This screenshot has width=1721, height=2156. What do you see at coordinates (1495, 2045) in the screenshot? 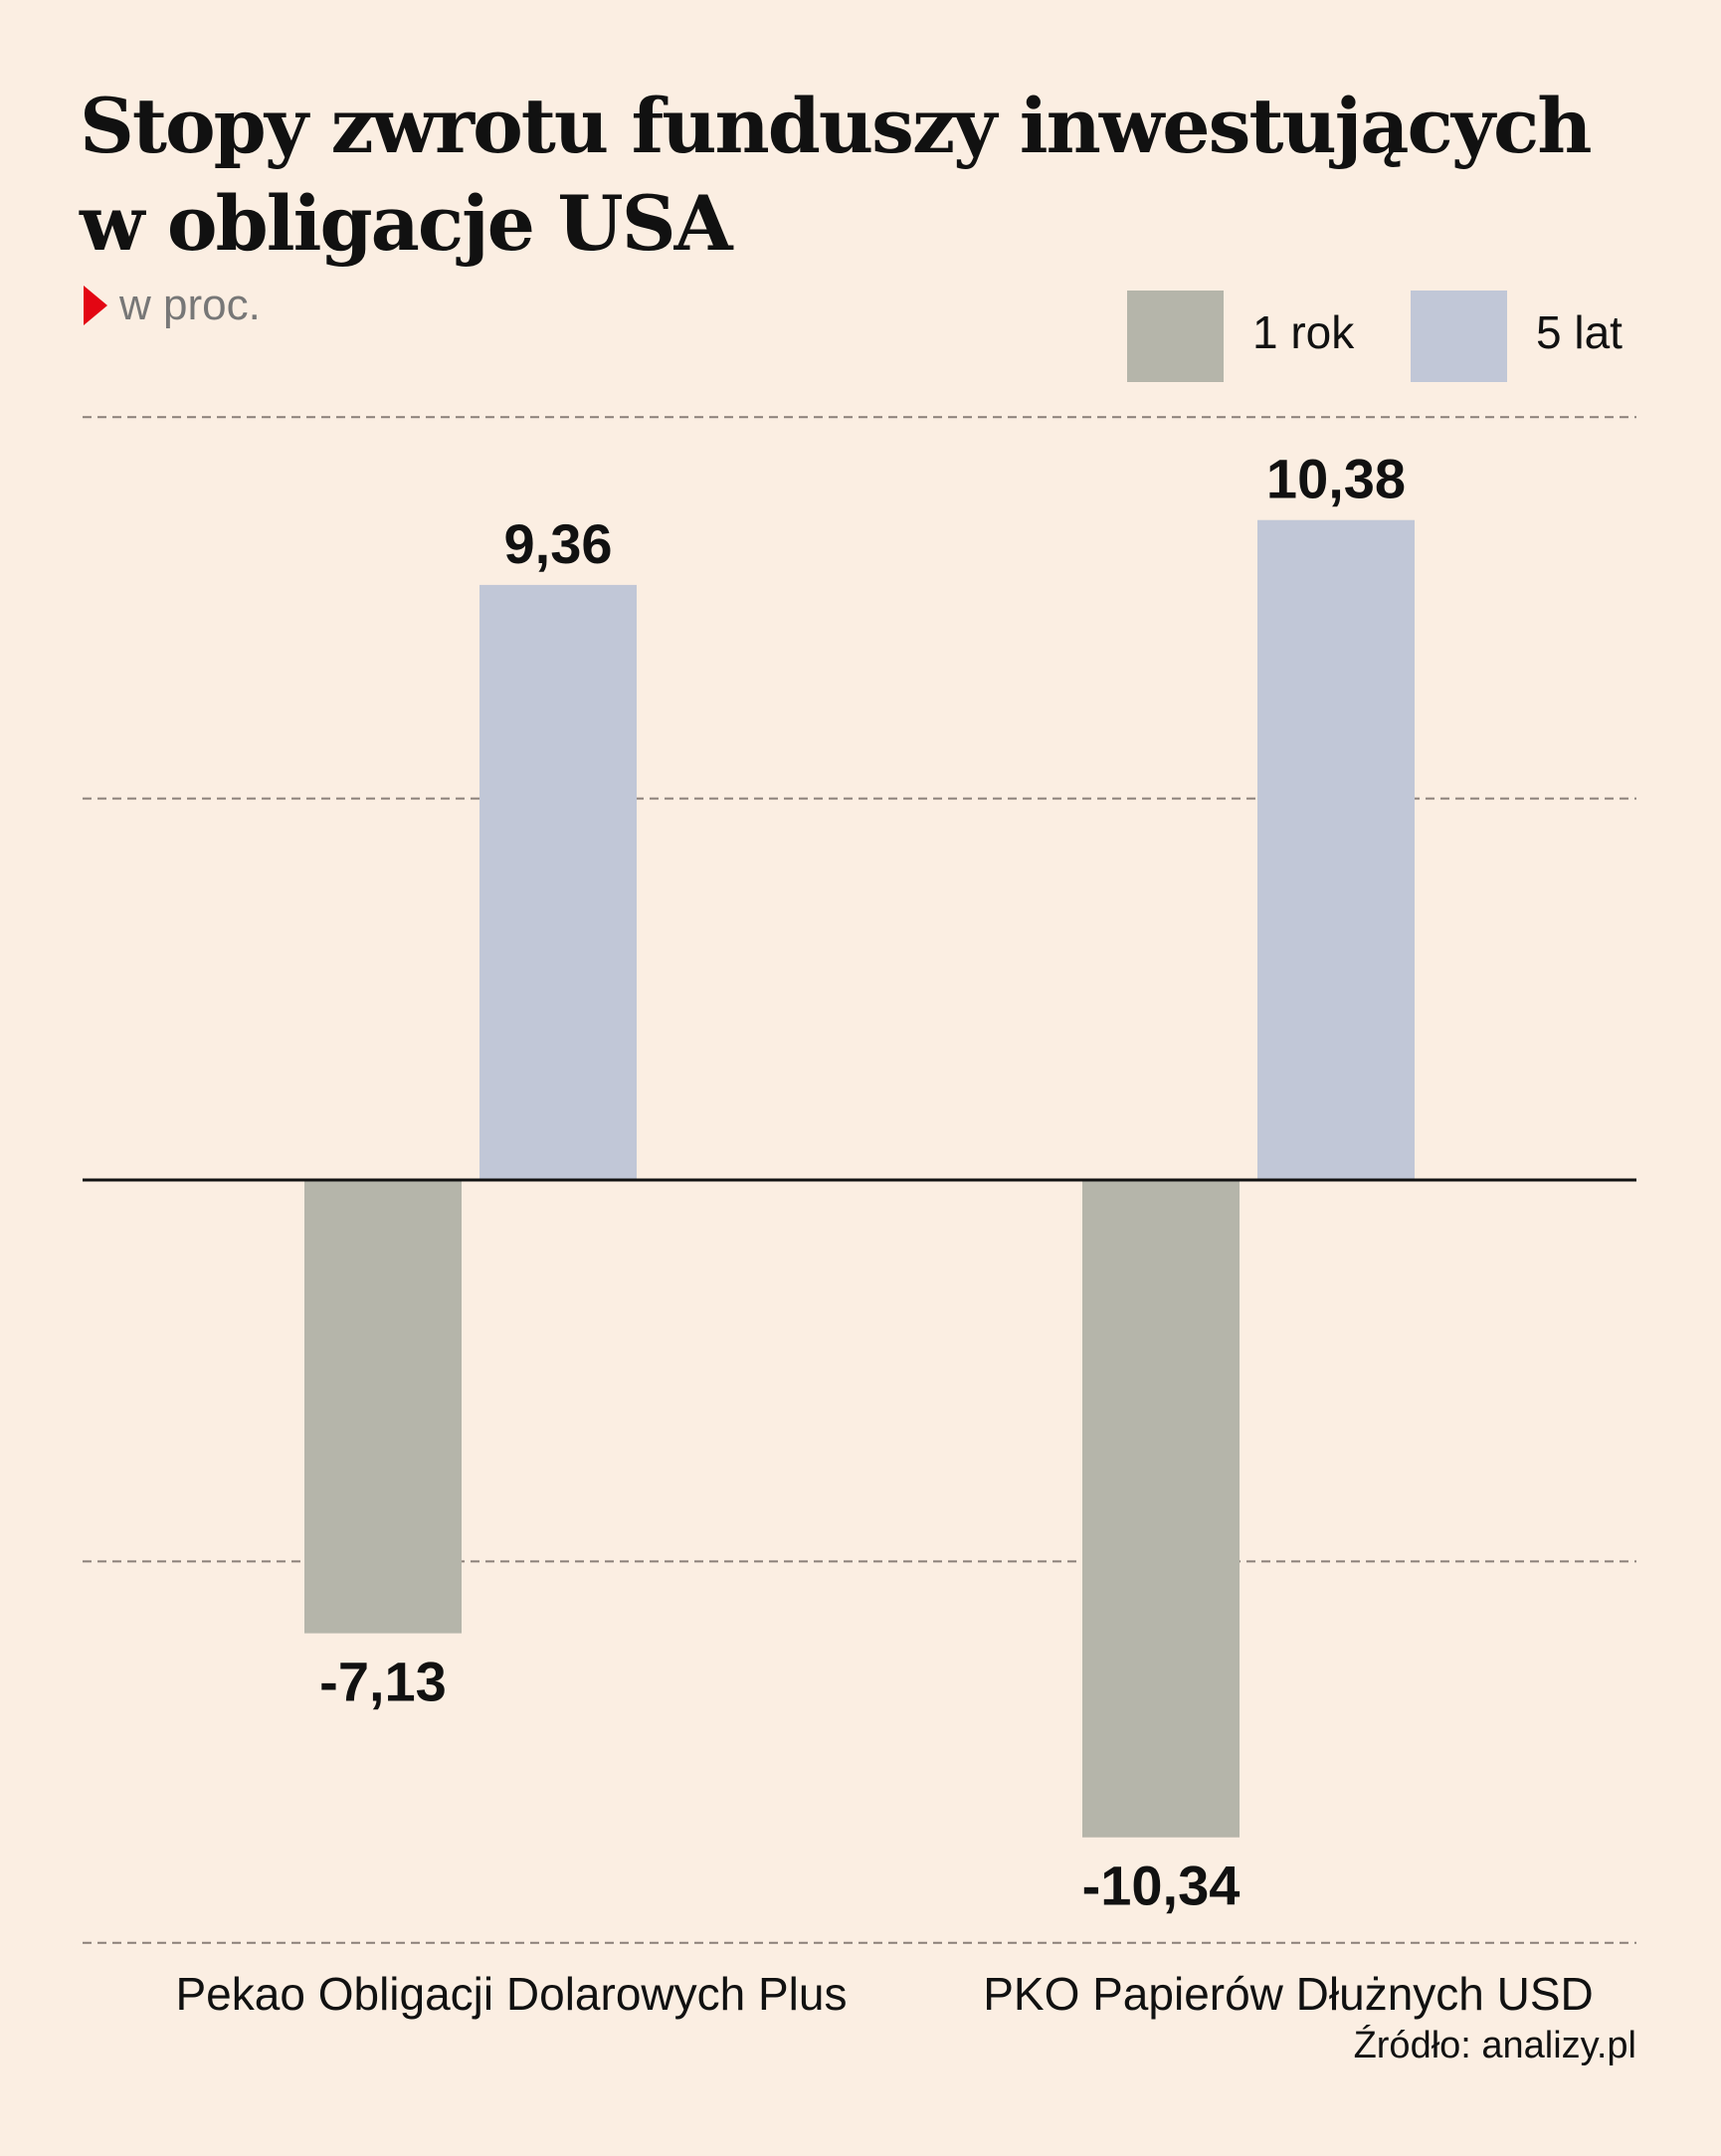
I see `source-label: Źródło: analizy.pl` at bounding box center [1495, 2045].